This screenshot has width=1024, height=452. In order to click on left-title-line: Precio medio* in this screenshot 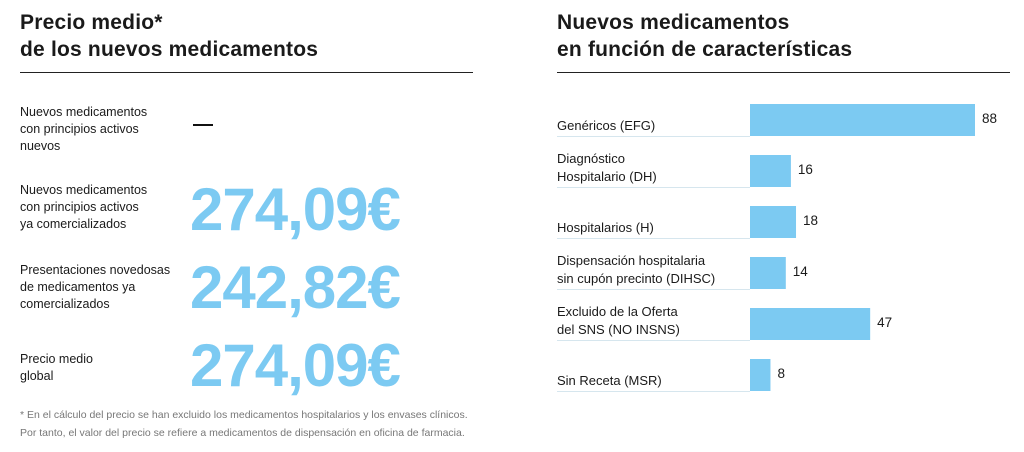, I will do `click(91, 22)`.